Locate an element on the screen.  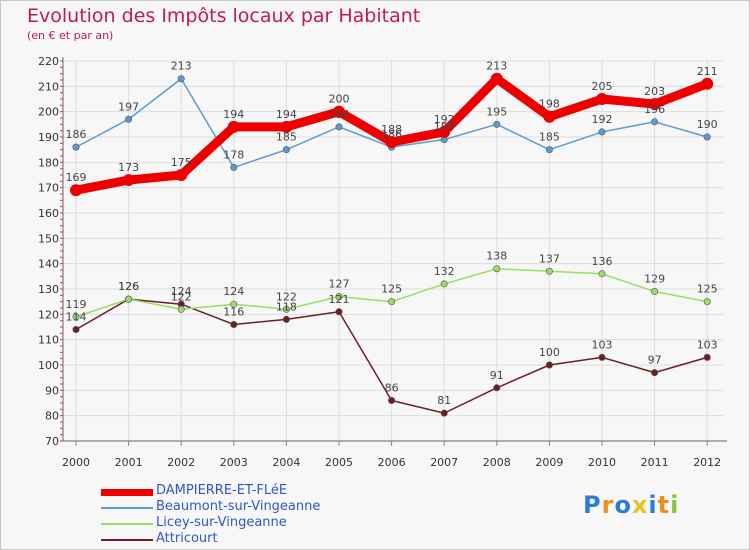
proxiti-logo: Proxiti is located at coordinates (631, 505).